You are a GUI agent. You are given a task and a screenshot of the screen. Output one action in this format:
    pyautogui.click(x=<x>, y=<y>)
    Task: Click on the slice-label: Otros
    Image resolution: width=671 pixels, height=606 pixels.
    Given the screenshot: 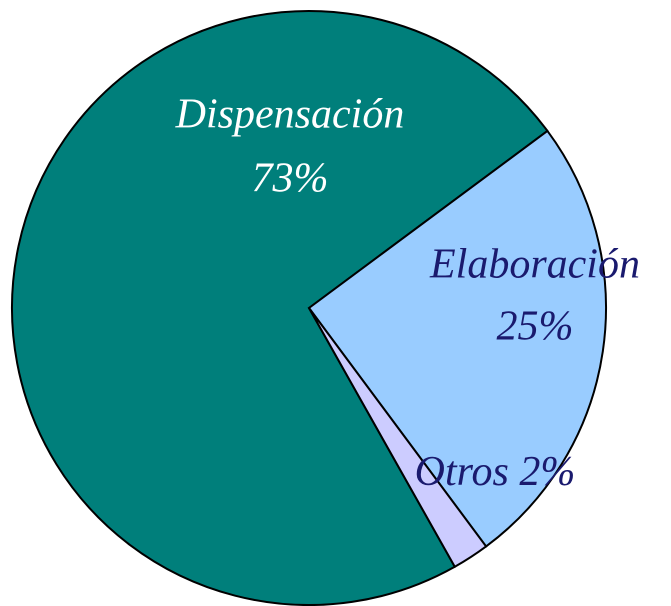 What is the action you would take?
    pyautogui.click(x=462, y=472)
    